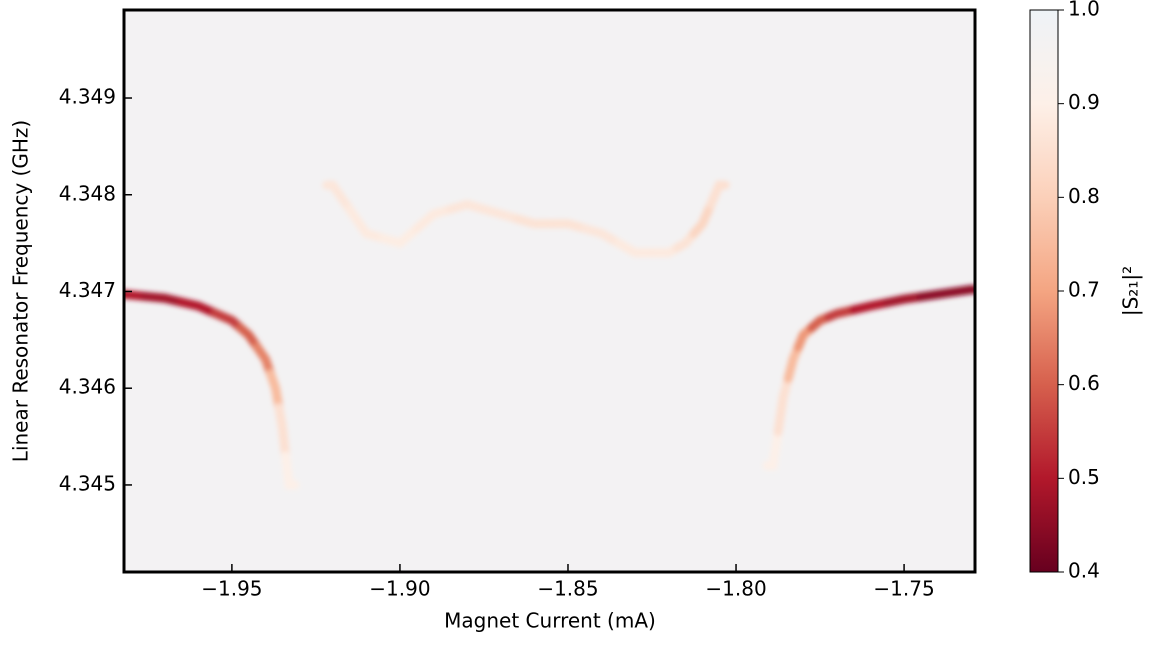  I want to click on y-tick-label: 4.347, so click(87, 290).